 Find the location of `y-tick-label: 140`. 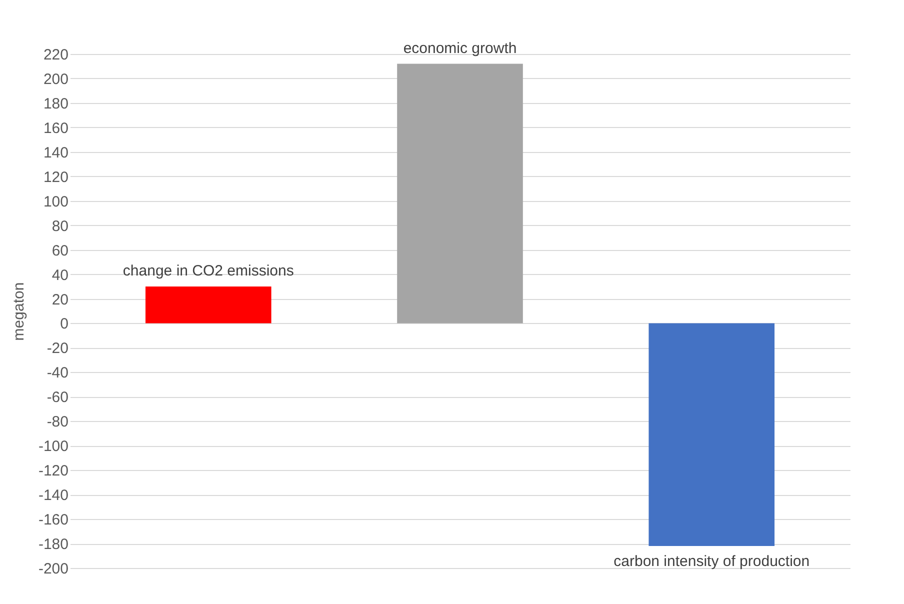

y-tick-label: 140 is located at coordinates (55, 153).